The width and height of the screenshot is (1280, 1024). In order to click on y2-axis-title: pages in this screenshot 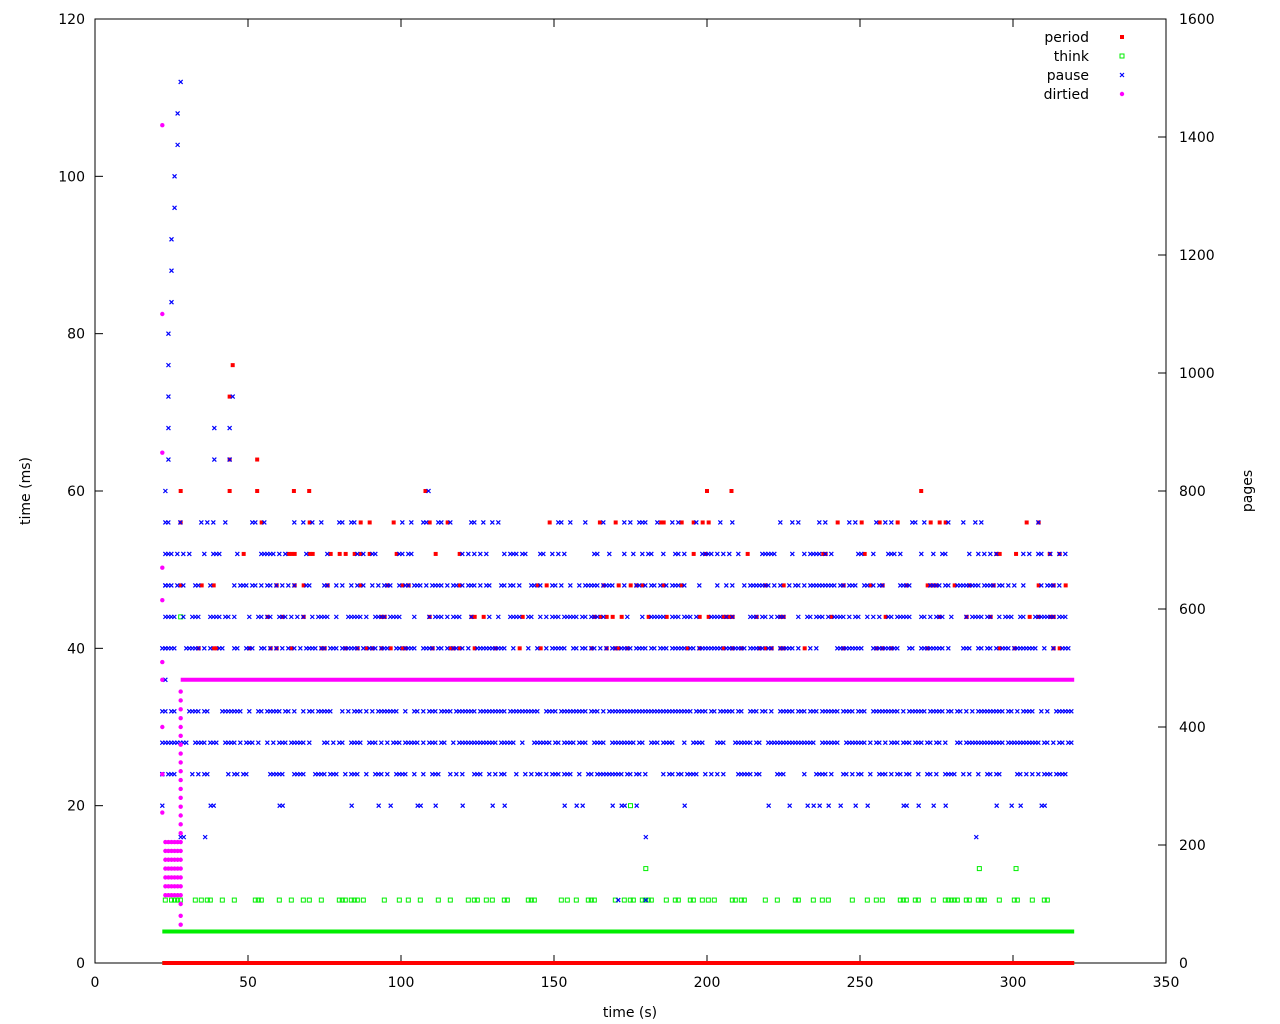, I will do `click(1248, 491)`.